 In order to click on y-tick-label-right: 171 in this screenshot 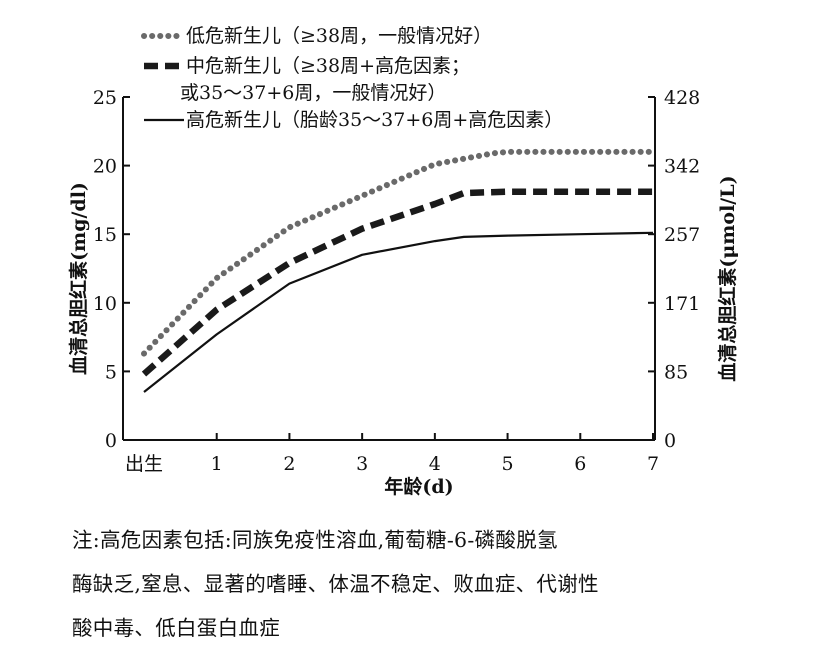, I will do `click(682, 304)`.